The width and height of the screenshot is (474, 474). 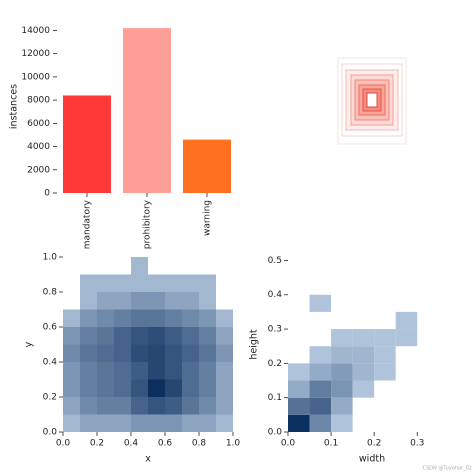 I want to click on y-tick-label: 6000, so click(x=38, y=124).